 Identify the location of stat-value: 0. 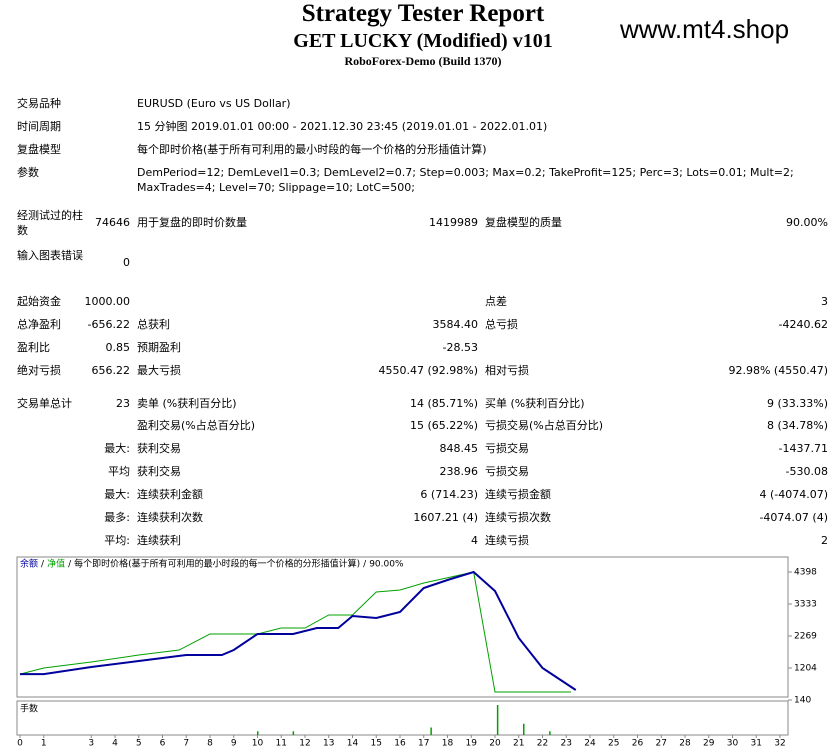
(126, 262).